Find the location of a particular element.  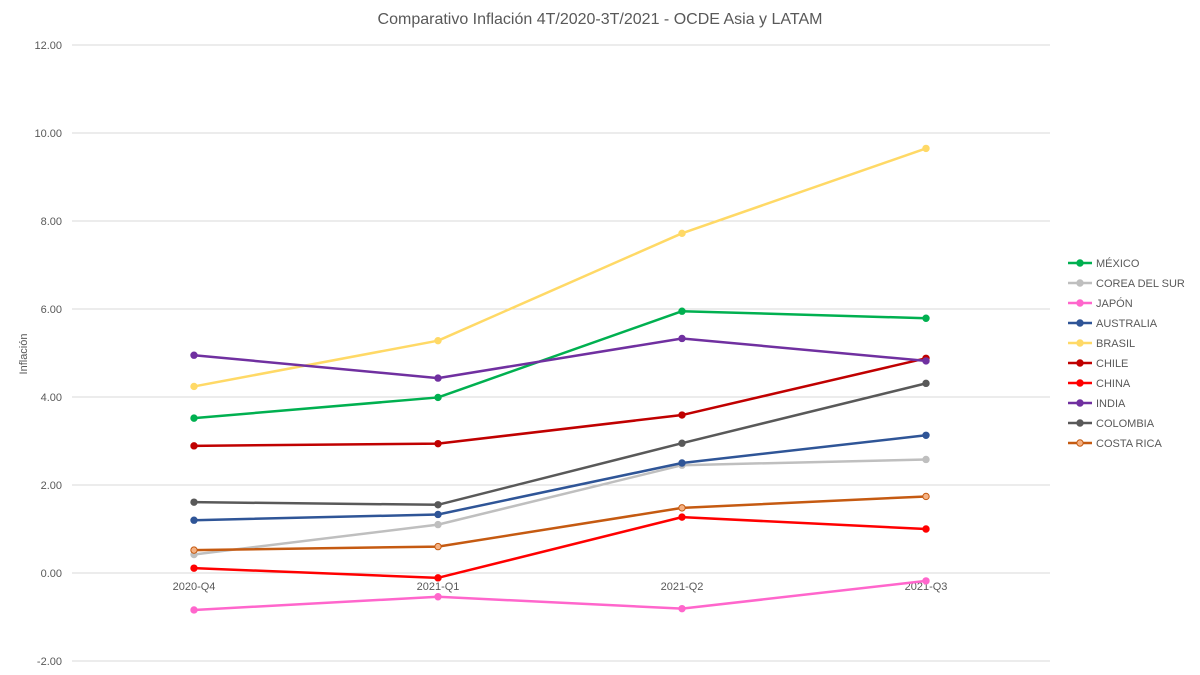

series-colombia is located at coordinates (560, 444).